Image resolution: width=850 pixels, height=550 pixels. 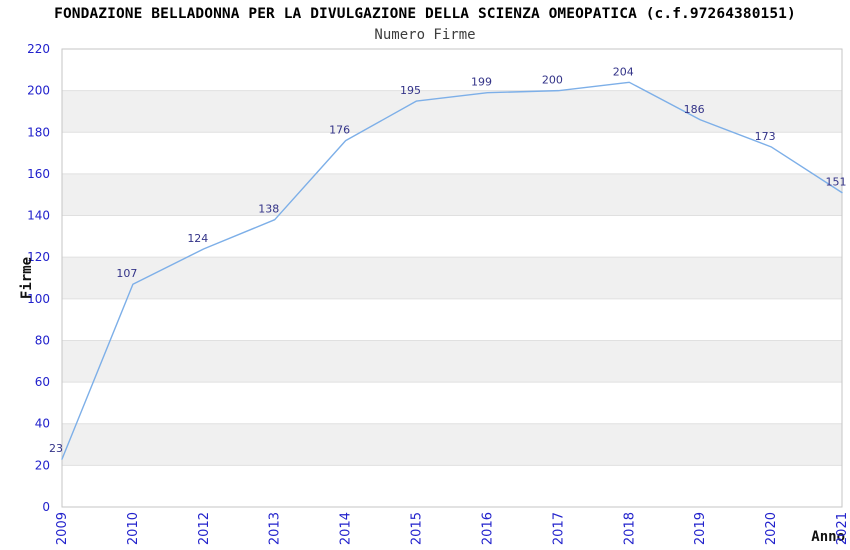 I want to click on chart-subtitle: Numero Firme, so click(x=425, y=35).